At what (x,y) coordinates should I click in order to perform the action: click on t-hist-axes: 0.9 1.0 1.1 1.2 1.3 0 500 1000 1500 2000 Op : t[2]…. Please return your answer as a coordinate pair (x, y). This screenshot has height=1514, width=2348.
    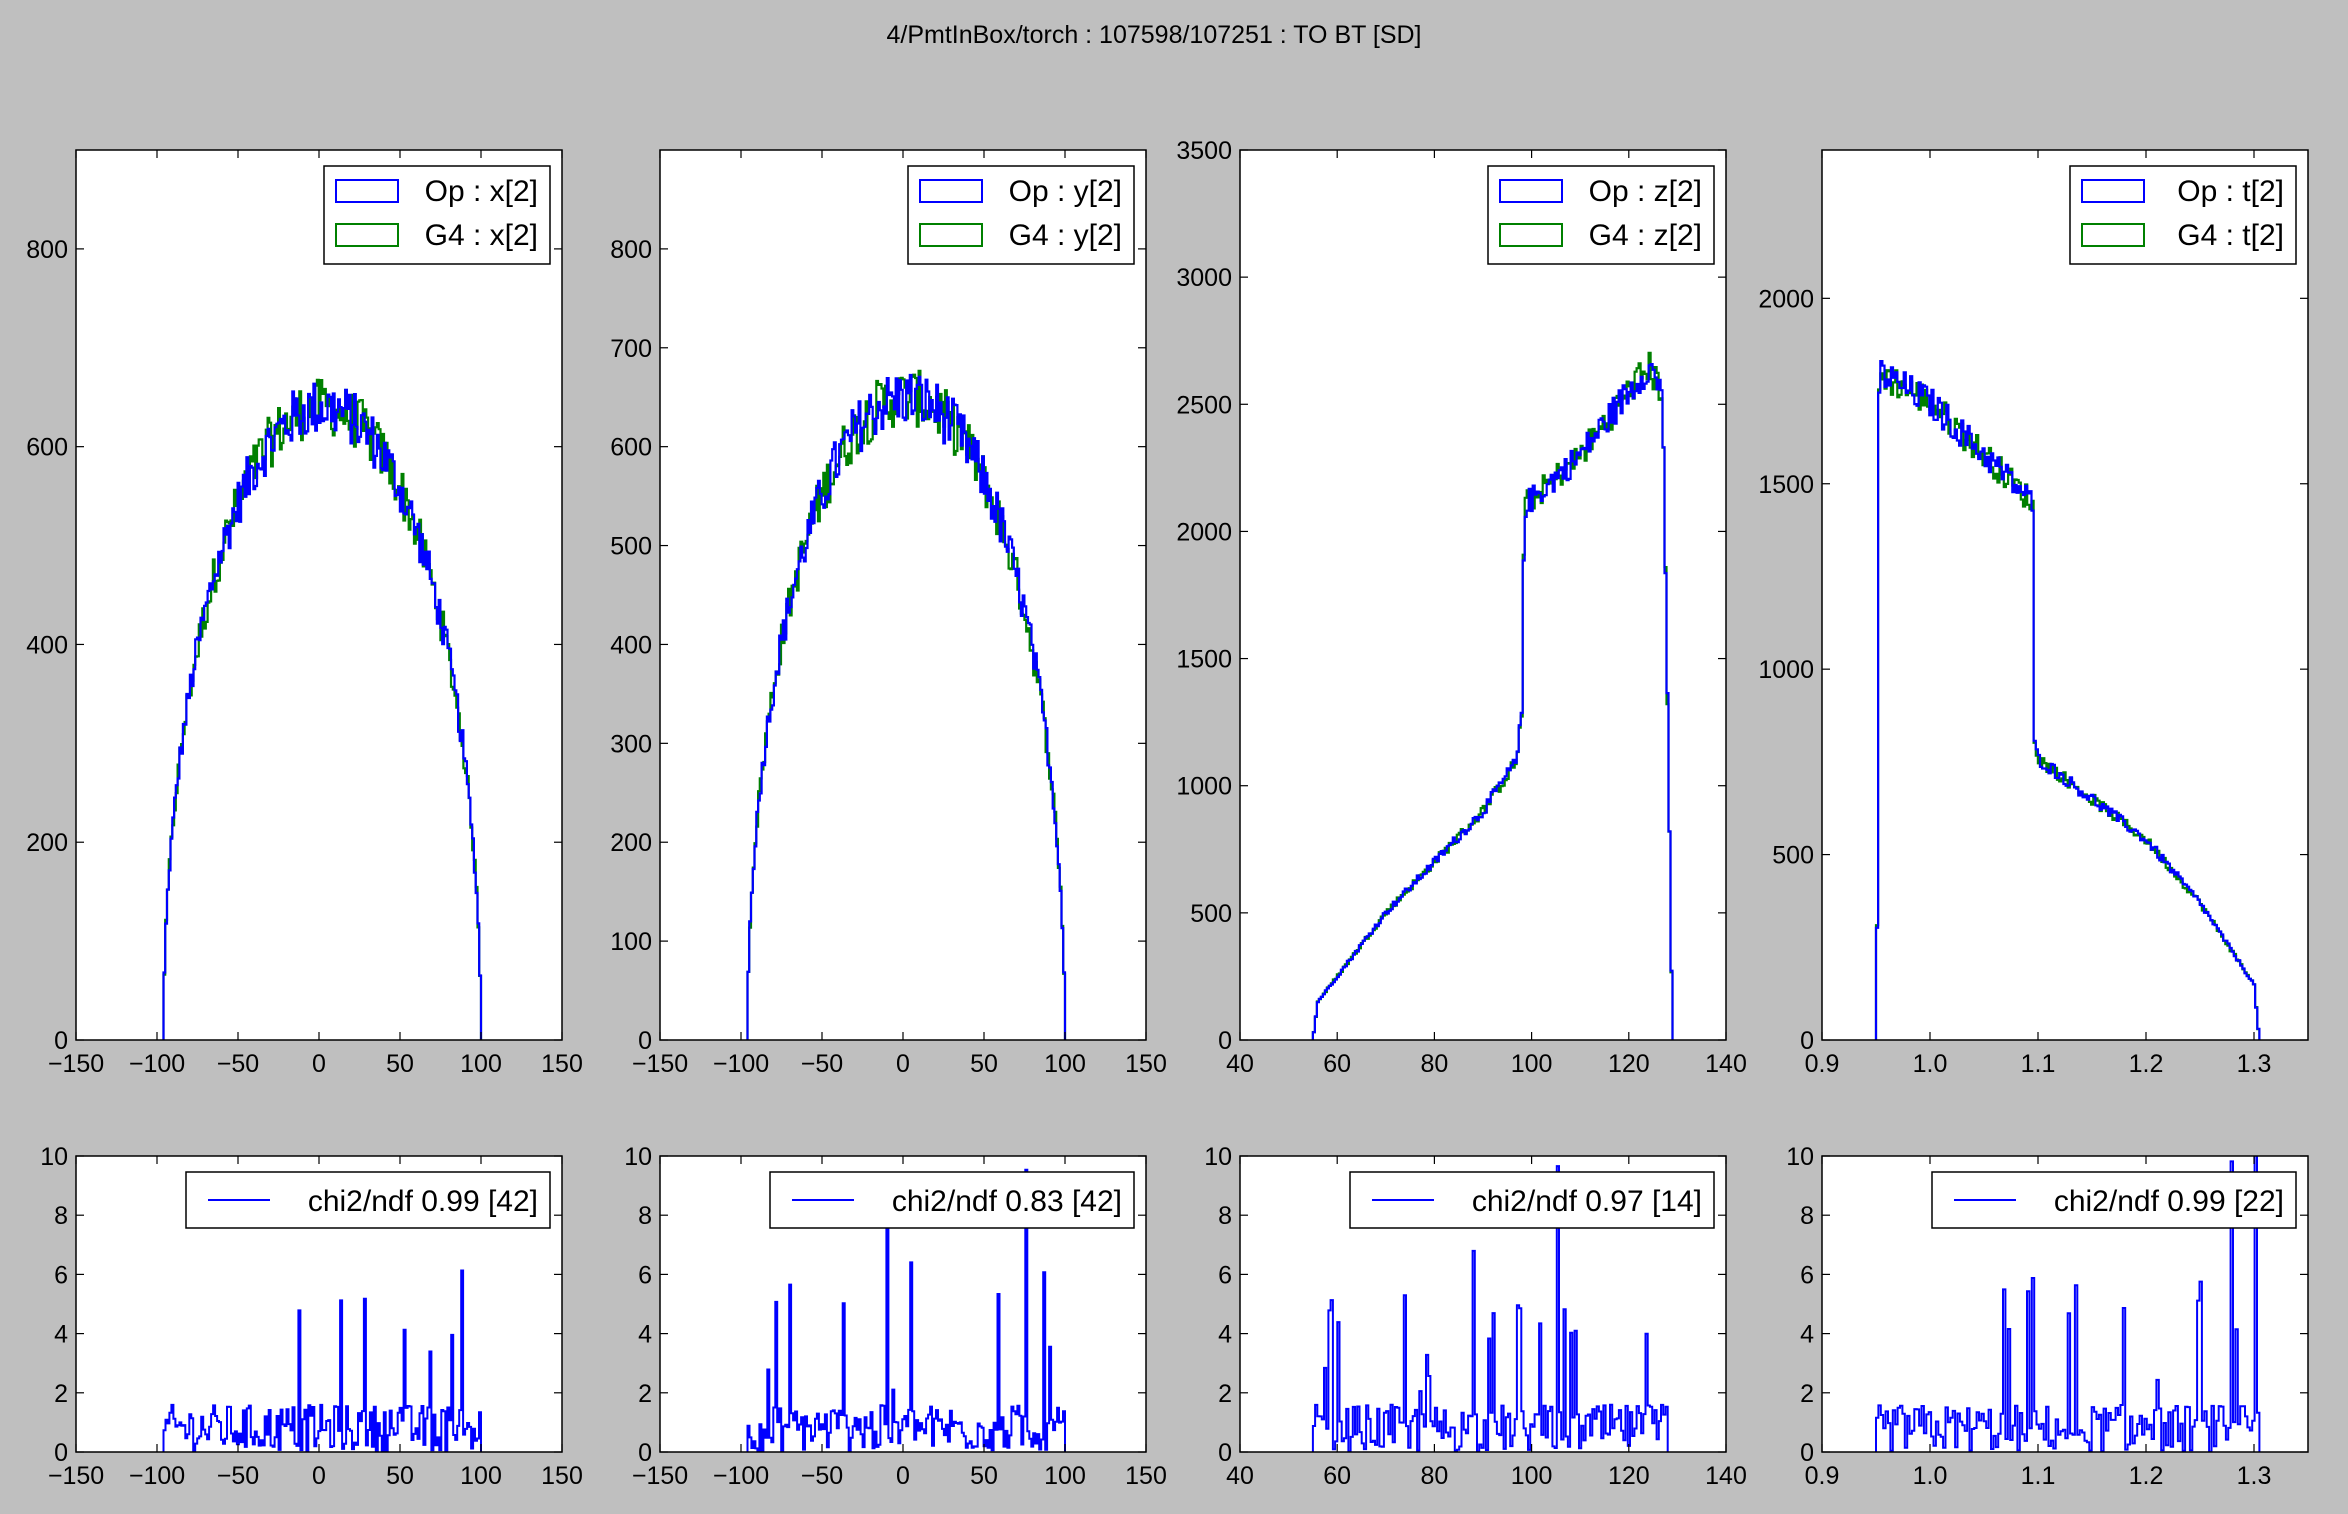
    Looking at the image, I should click on (2033, 613).